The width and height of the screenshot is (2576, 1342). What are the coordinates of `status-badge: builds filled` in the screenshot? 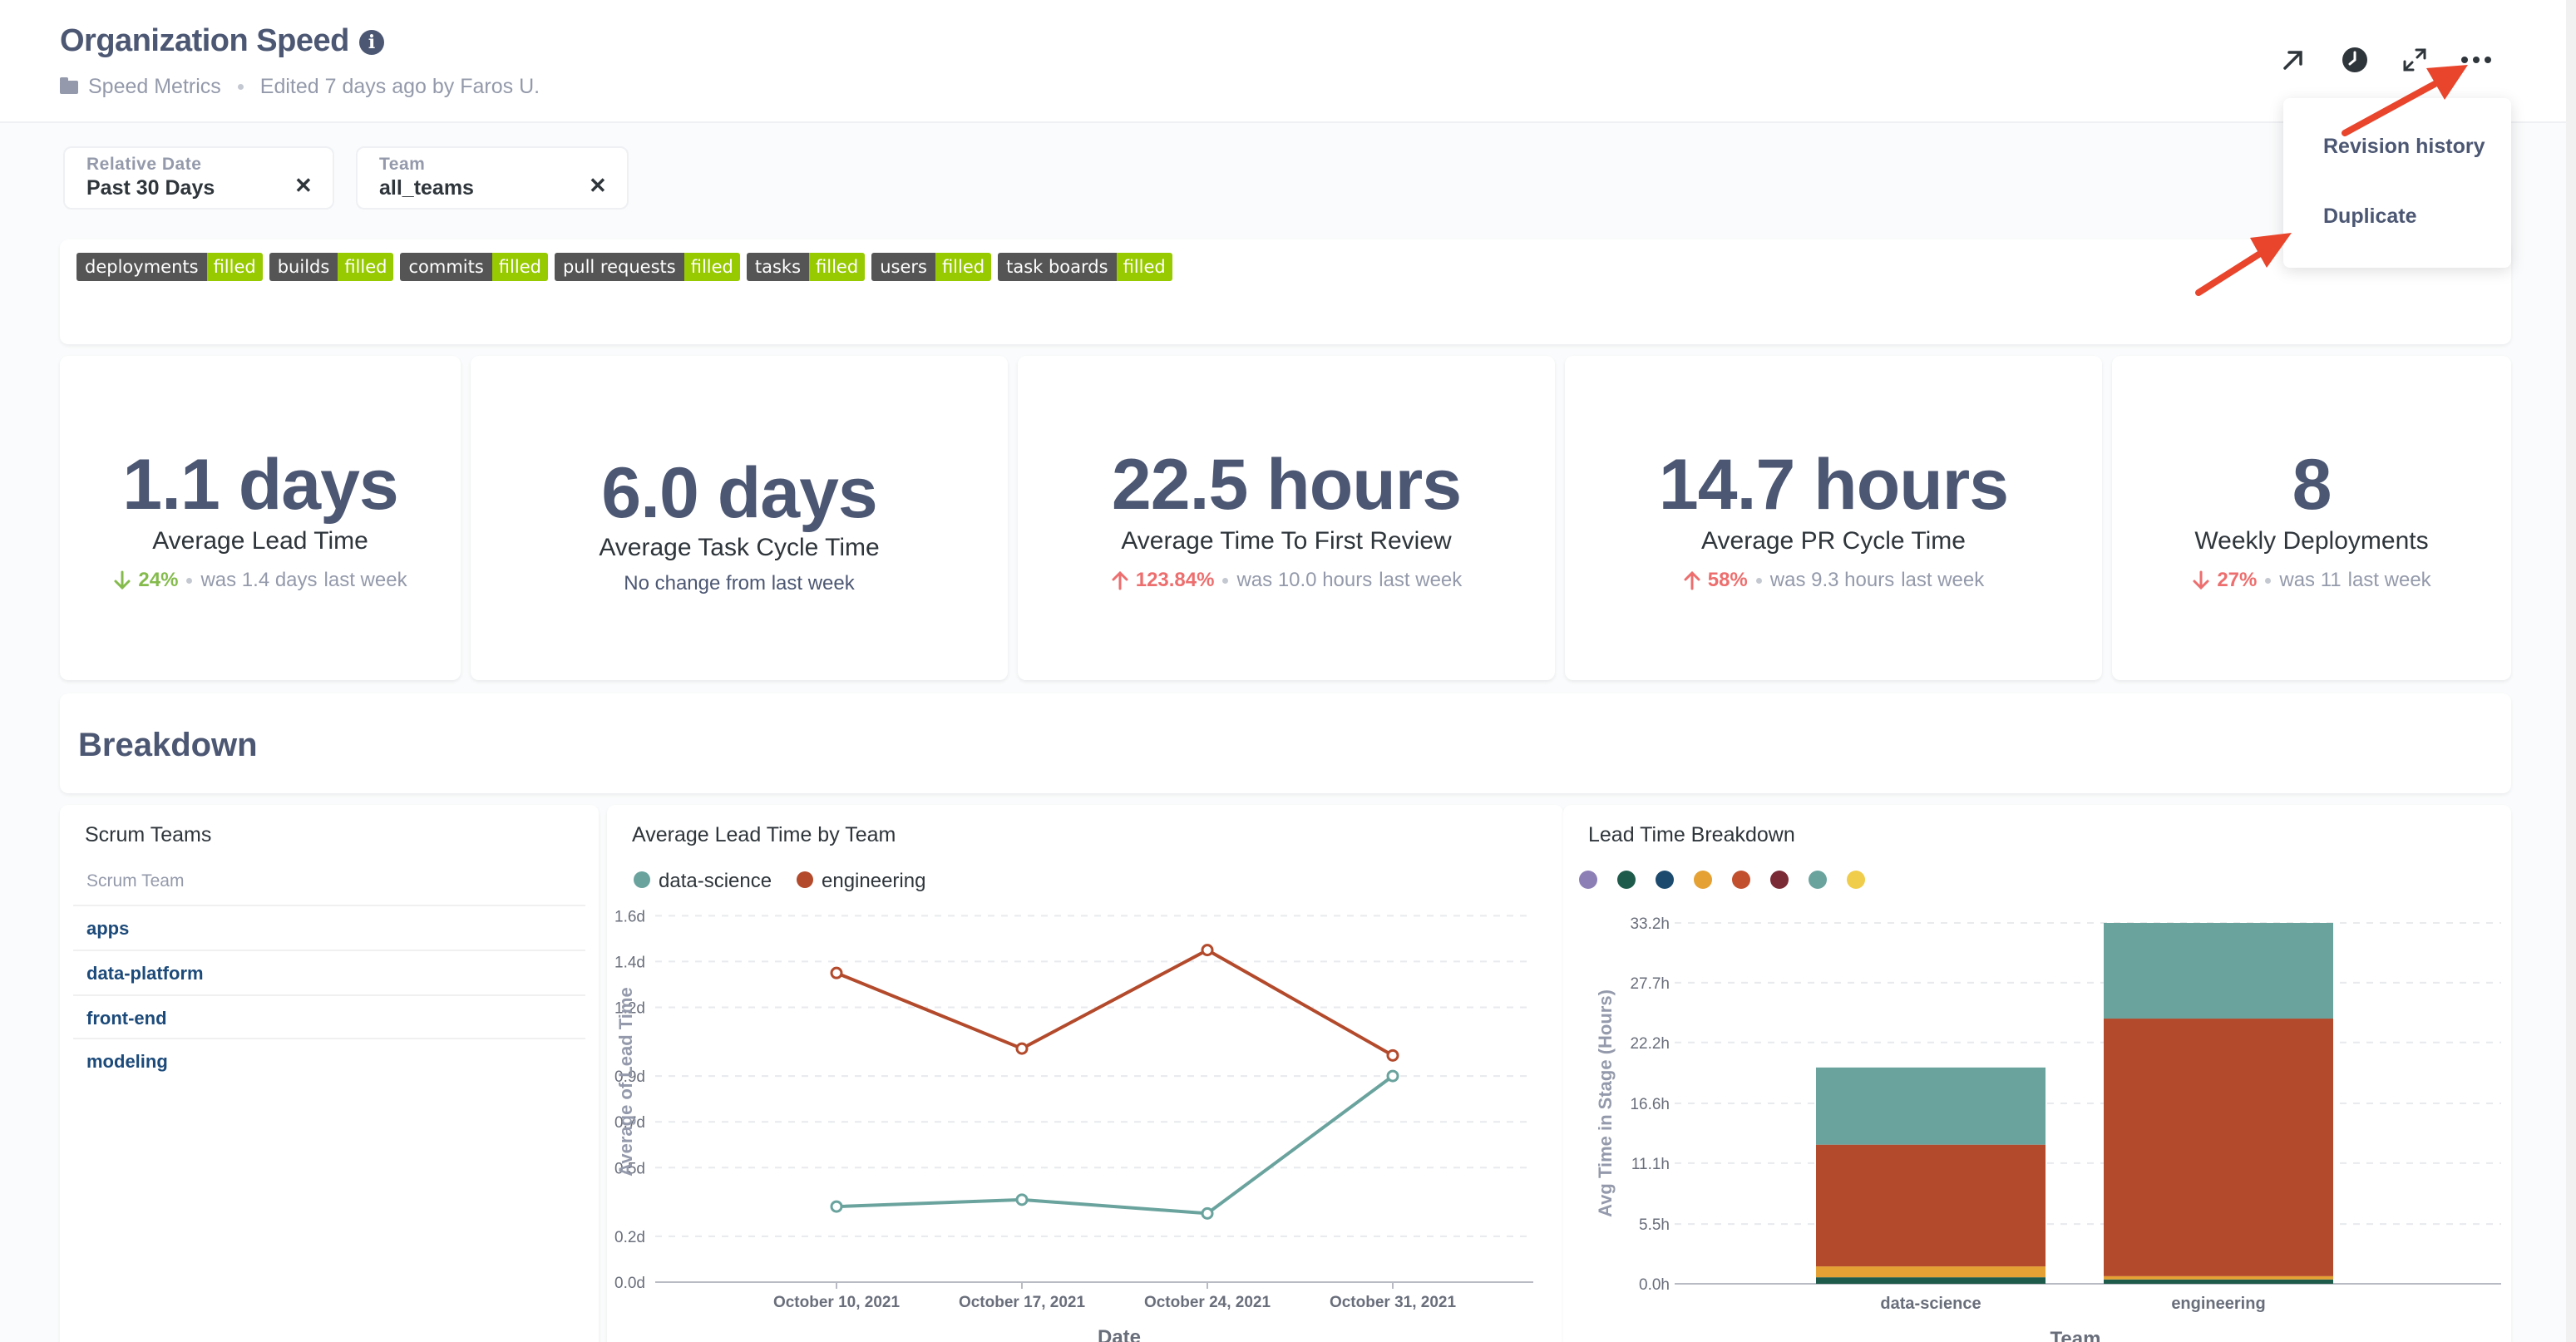 It's located at (331, 267).